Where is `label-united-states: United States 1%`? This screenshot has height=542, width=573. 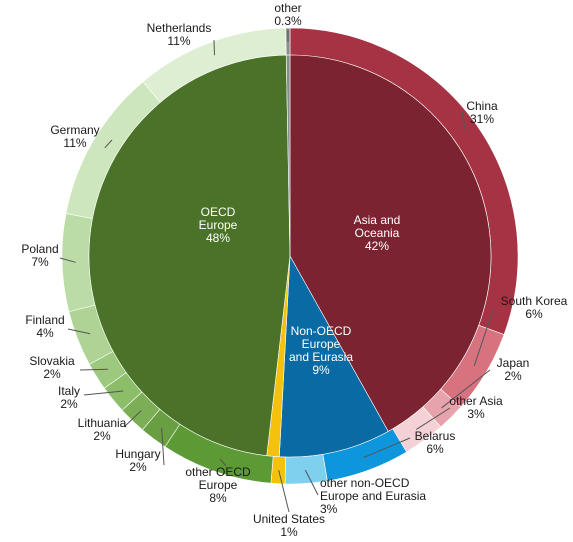
label-united-states: United States 1% is located at coordinates (289, 525).